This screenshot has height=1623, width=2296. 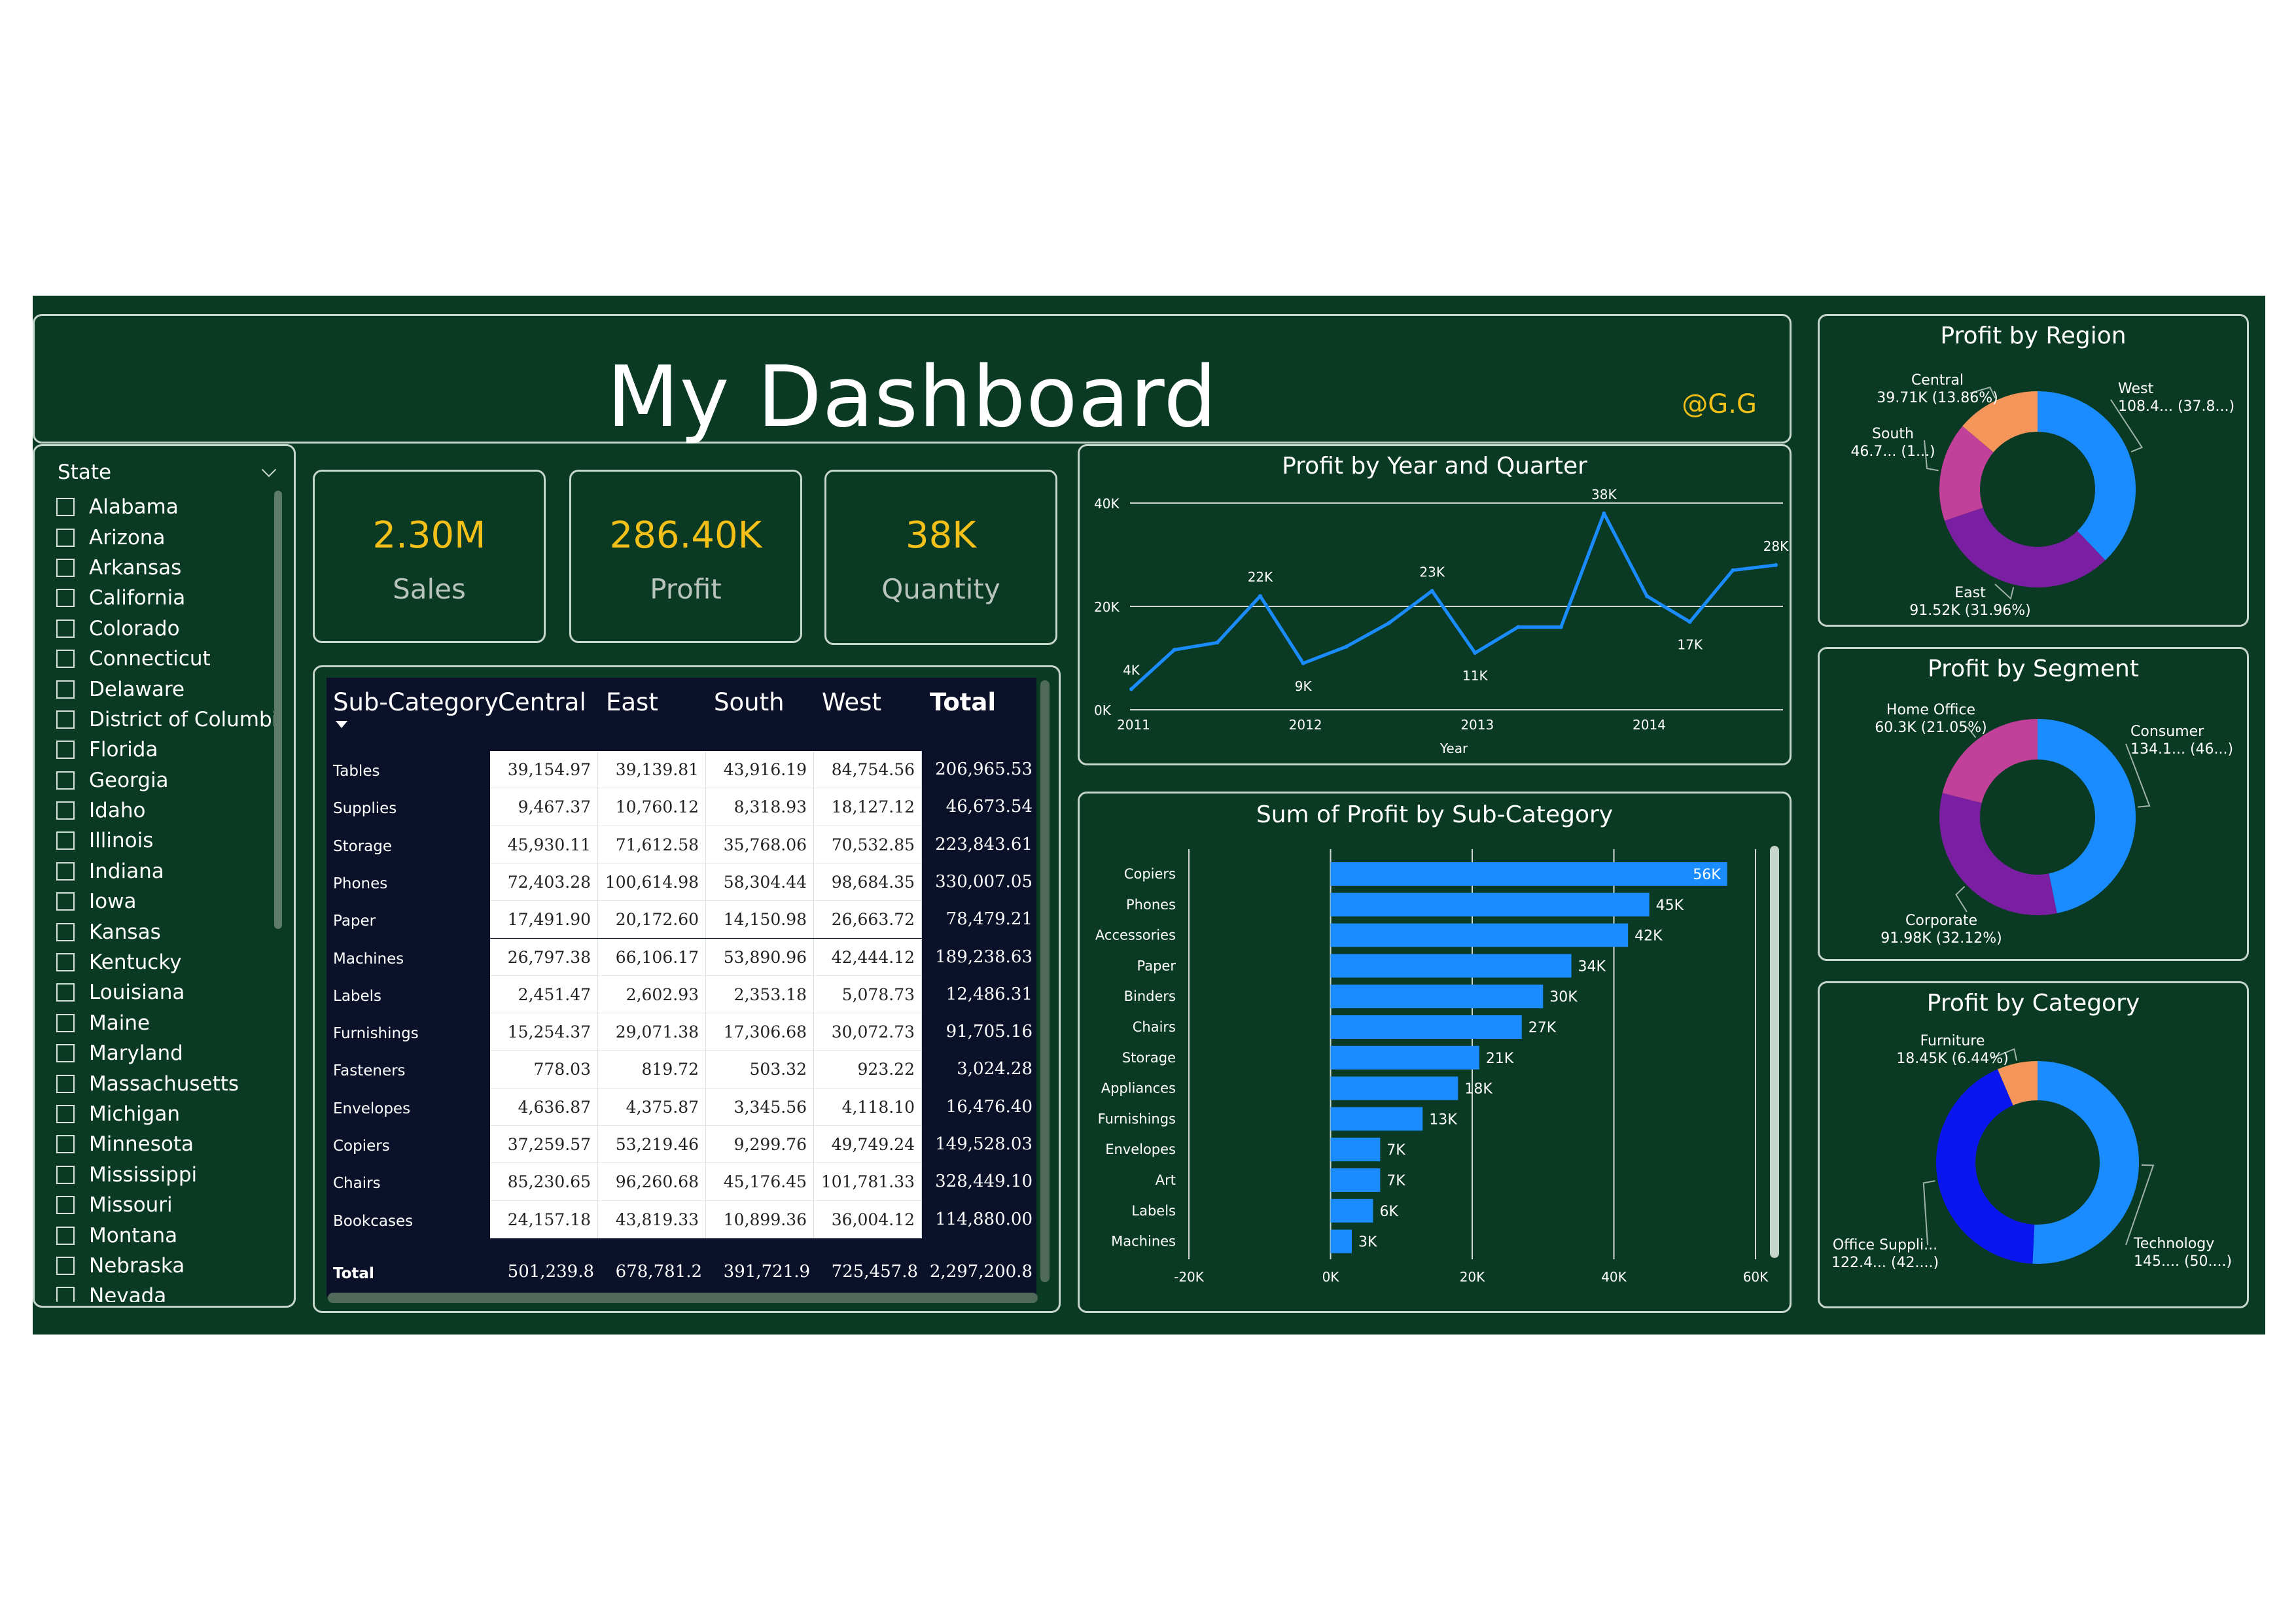 What do you see at coordinates (168, 1205) in the screenshot?
I see `state-option: Missouri` at bounding box center [168, 1205].